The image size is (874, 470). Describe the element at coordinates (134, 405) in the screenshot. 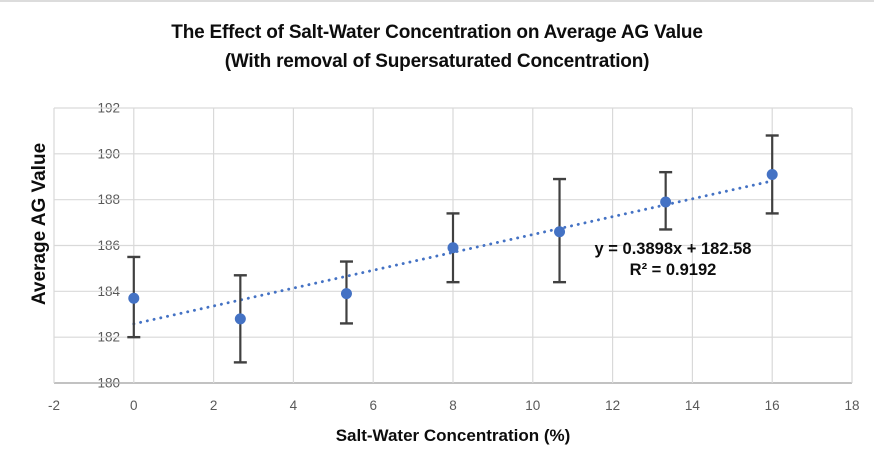

I see `x-tick-label: 0` at that location.